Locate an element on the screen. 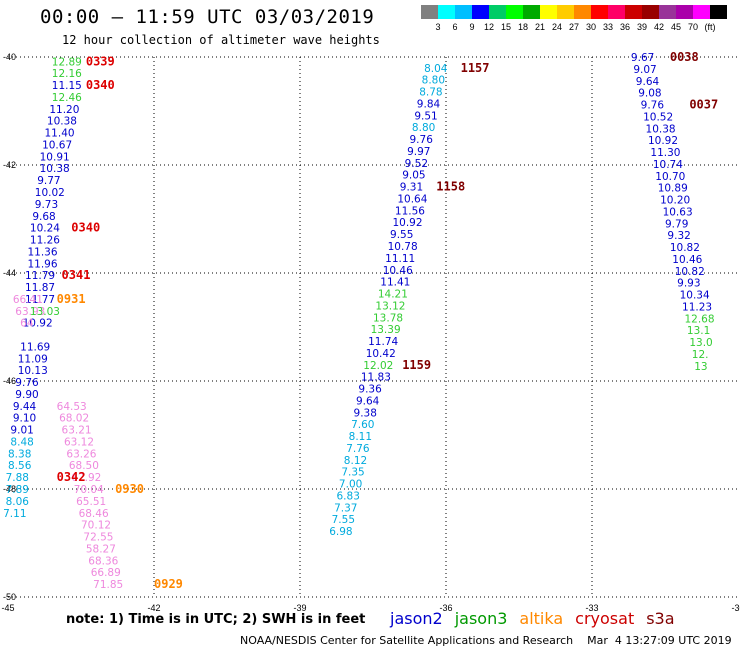 This screenshot has height=650, width=740. swh-label: 10.42 is located at coordinates (381, 354).